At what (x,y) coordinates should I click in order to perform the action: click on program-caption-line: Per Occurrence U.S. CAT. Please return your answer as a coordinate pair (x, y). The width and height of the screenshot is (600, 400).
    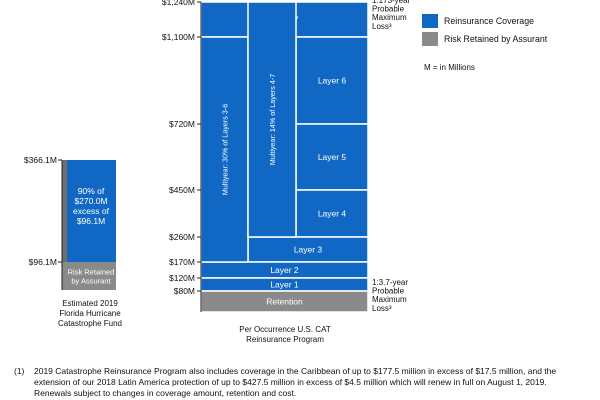
    Looking at the image, I should click on (285, 329).